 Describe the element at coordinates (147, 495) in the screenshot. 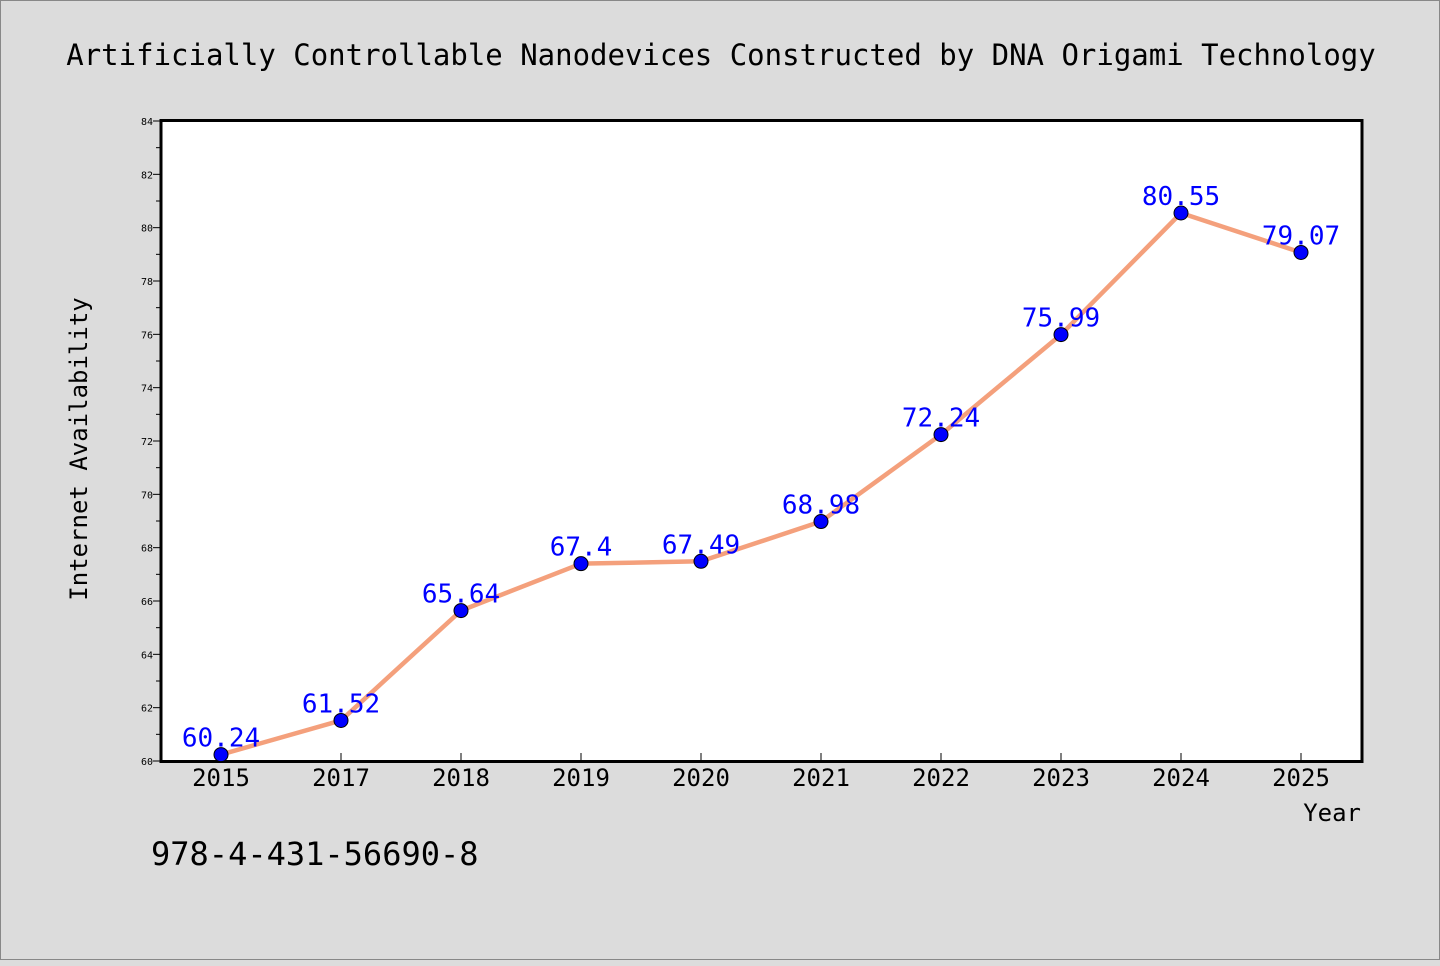

I see `y-tick-label: 70` at that location.